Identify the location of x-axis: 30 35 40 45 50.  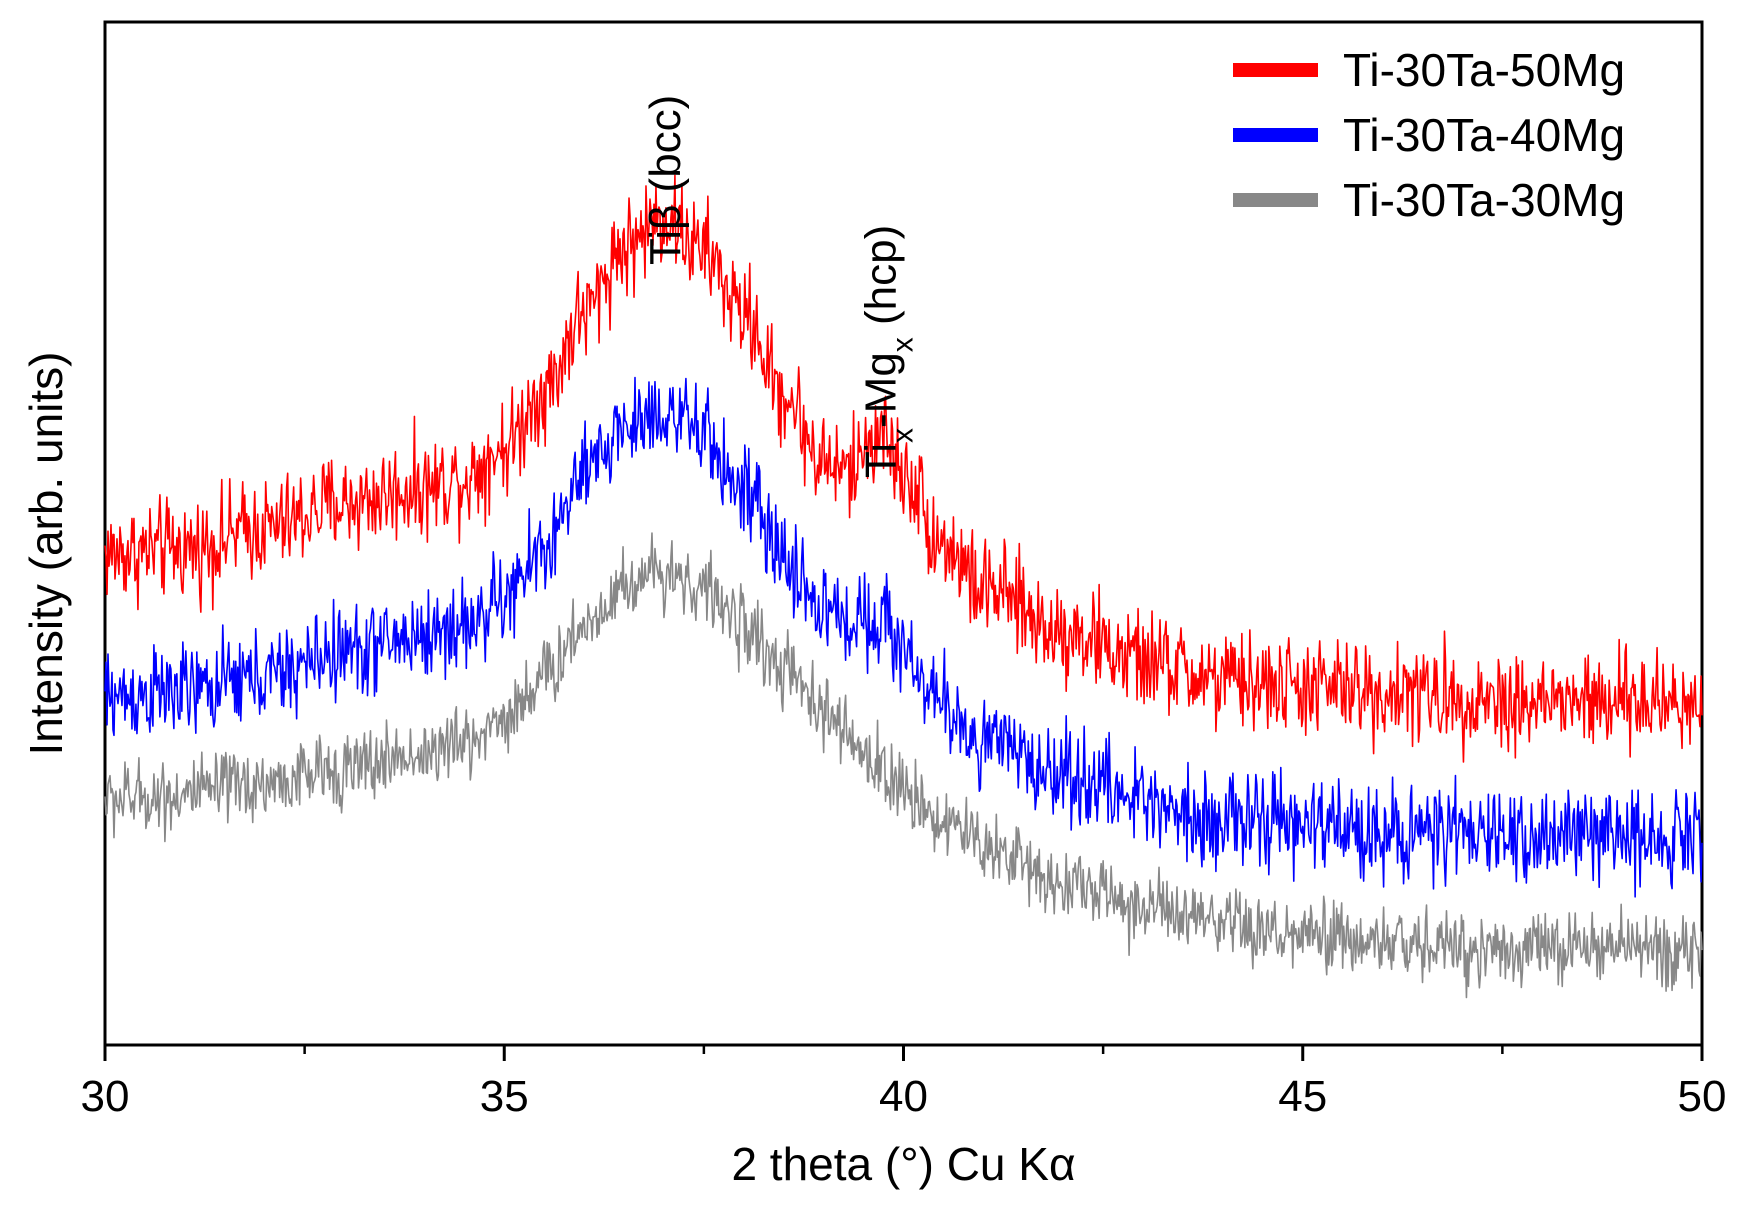
(904, 1083).